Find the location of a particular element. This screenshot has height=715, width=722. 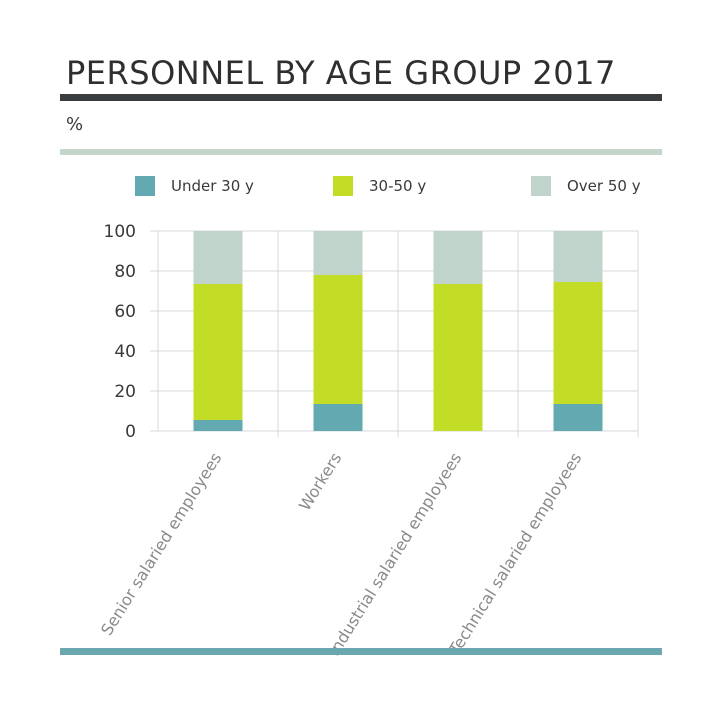

legend-item-30-50: 30-50 y is located at coordinates (379, 186).